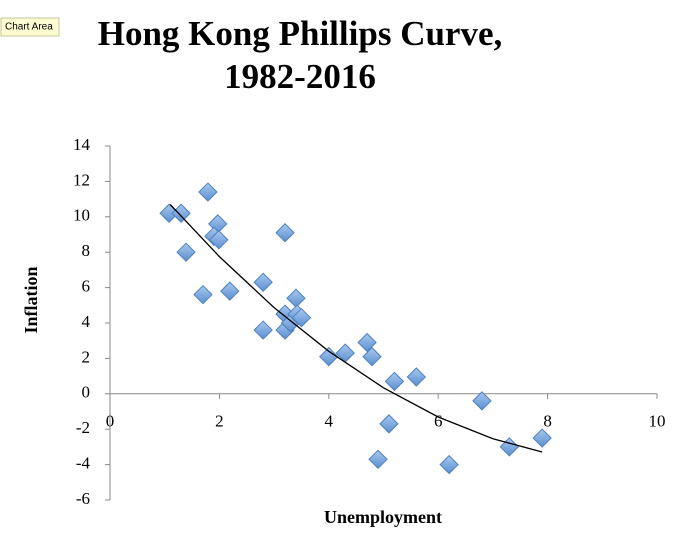  What do you see at coordinates (81, 179) in the screenshot?
I see `y-tick-label: 12` at bounding box center [81, 179].